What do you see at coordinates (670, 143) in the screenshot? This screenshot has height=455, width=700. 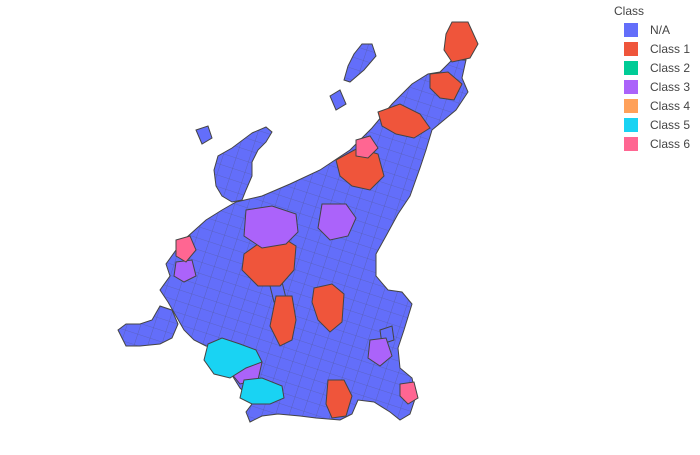 I see `legend-label: Class 6` at bounding box center [670, 143].